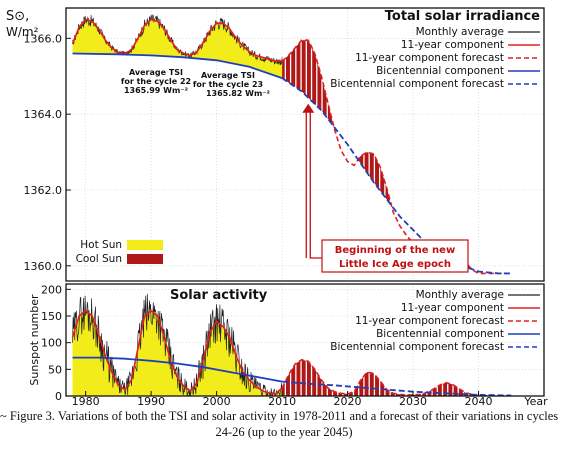 The height and width of the screenshot is (449, 568). What do you see at coordinates (156, 90) in the screenshot?
I see `cycle22-line3: 1365.99 Wm⁻²` at bounding box center [156, 90].